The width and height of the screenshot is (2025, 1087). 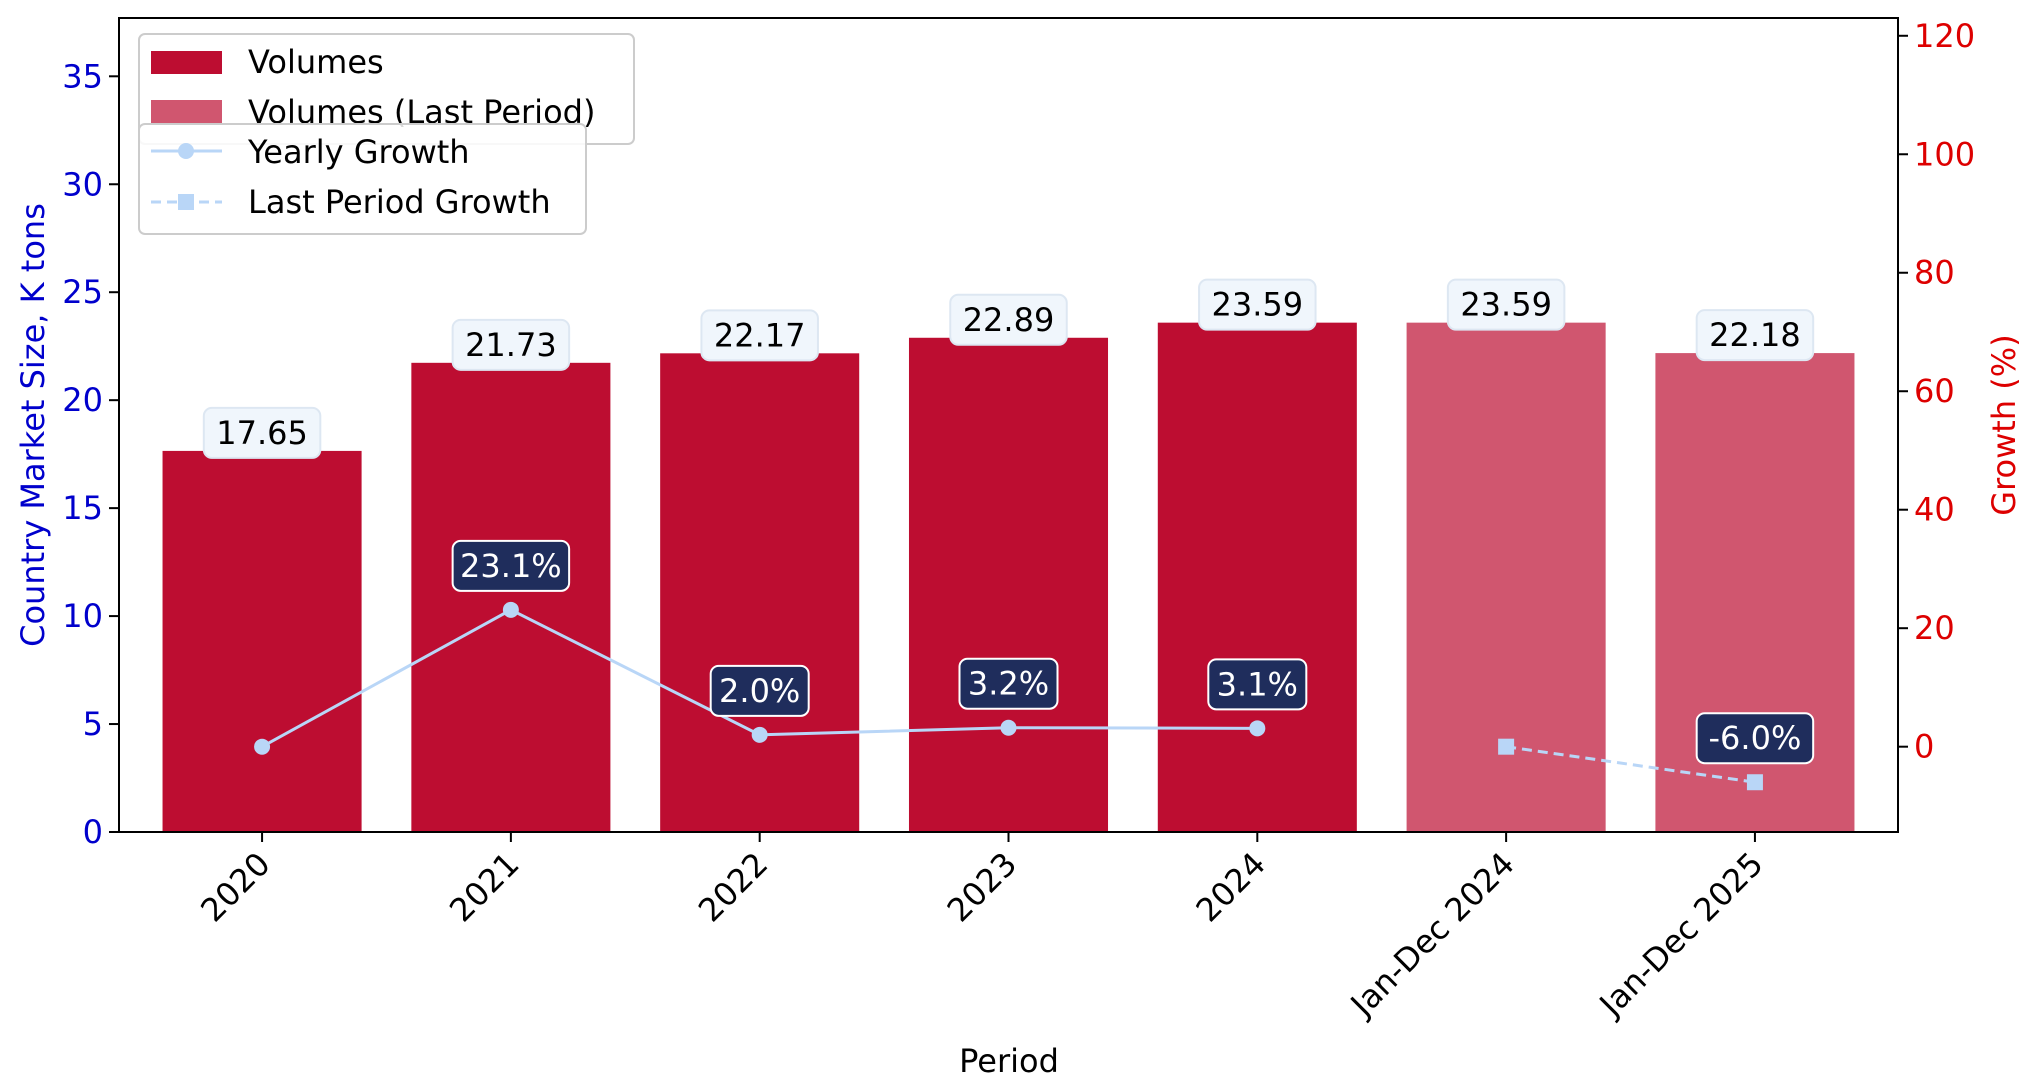 I want to click on legend-label-yearly-growth: Yearly Growth, so click(x=358, y=152).